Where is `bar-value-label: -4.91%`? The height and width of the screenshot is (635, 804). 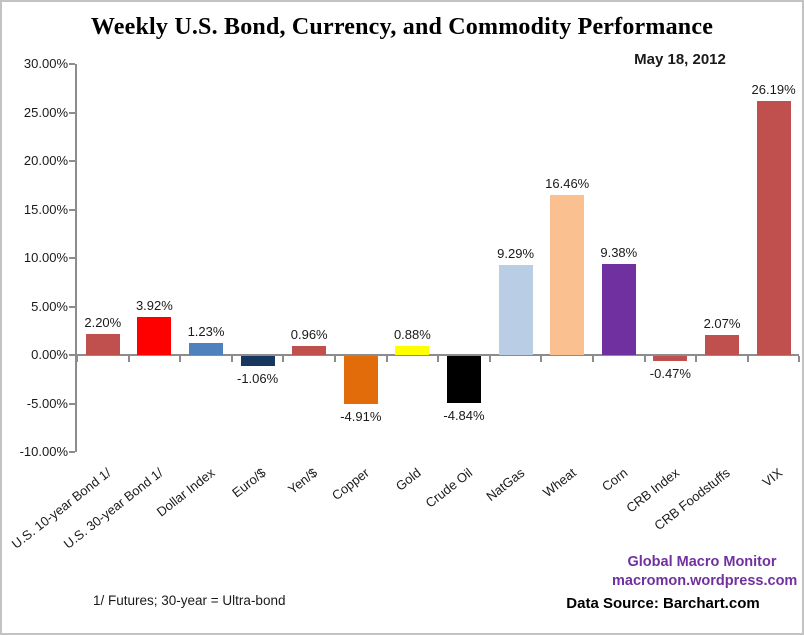
bar-value-label: -4.91% is located at coordinates (361, 416).